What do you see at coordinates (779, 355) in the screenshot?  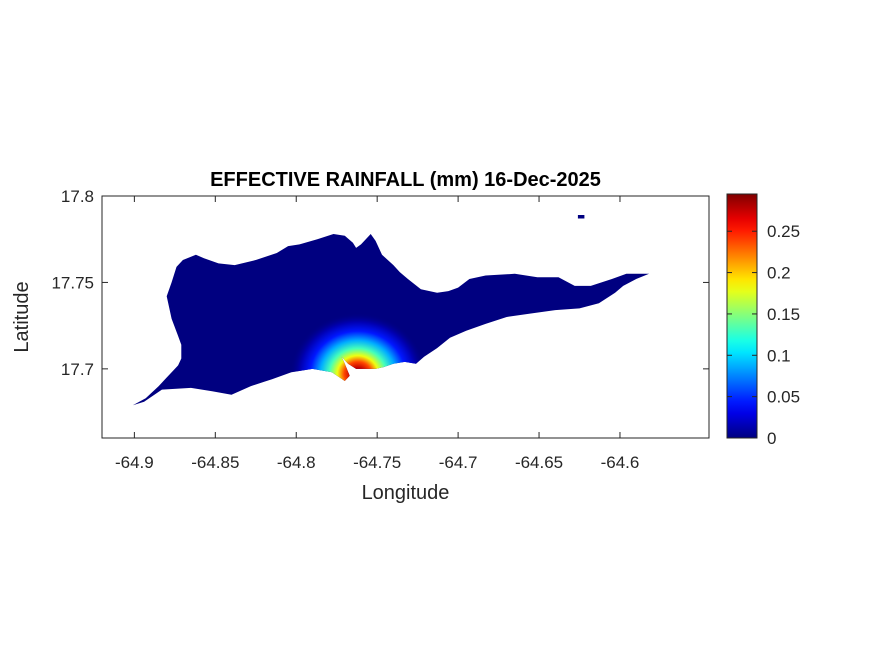 I see `colorbar-tick-label: 0.1` at bounding box center [779, 355].